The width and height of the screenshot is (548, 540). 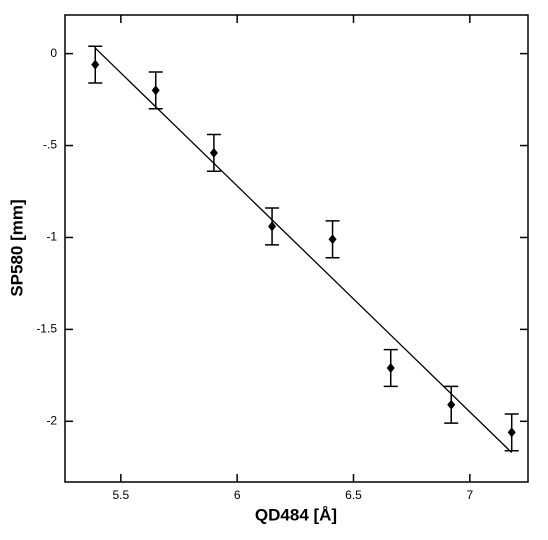 I want to click on y-tick-label: 0, so click(x=53, y=53).